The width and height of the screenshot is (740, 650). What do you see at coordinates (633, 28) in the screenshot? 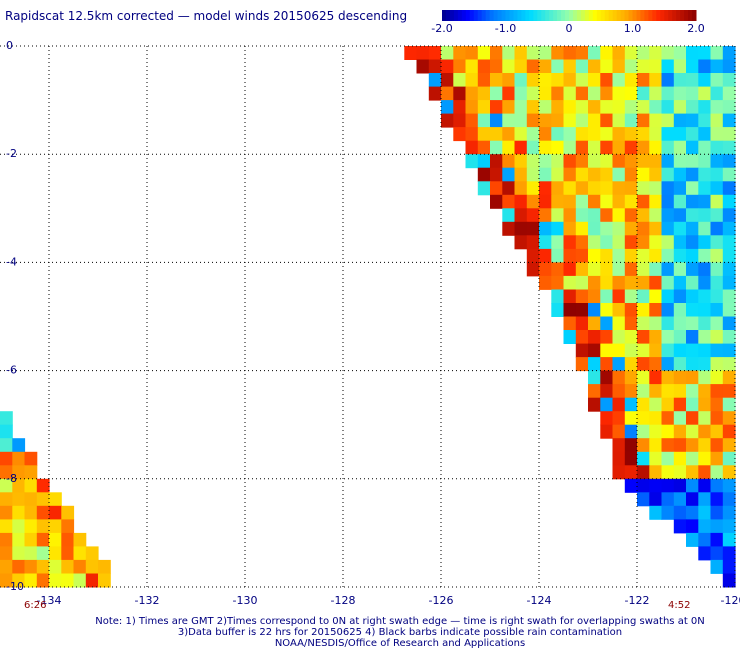
I see `colorbar-tick-label-3: 1.0` at bounding box center [633, 28].